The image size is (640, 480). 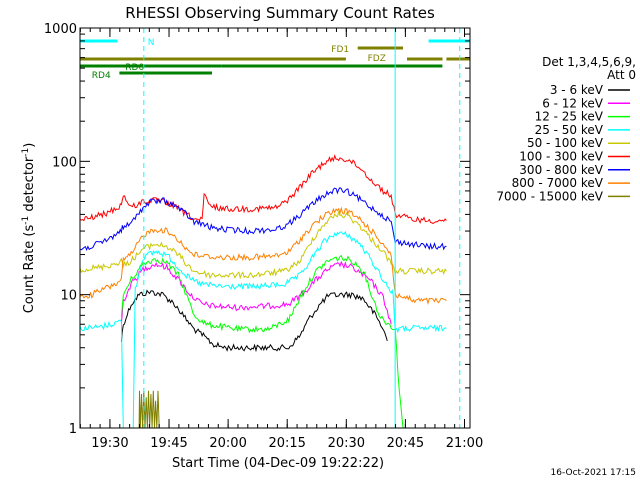 I want to click on y-tick-label-3: 1, so click(x=73, y=429).